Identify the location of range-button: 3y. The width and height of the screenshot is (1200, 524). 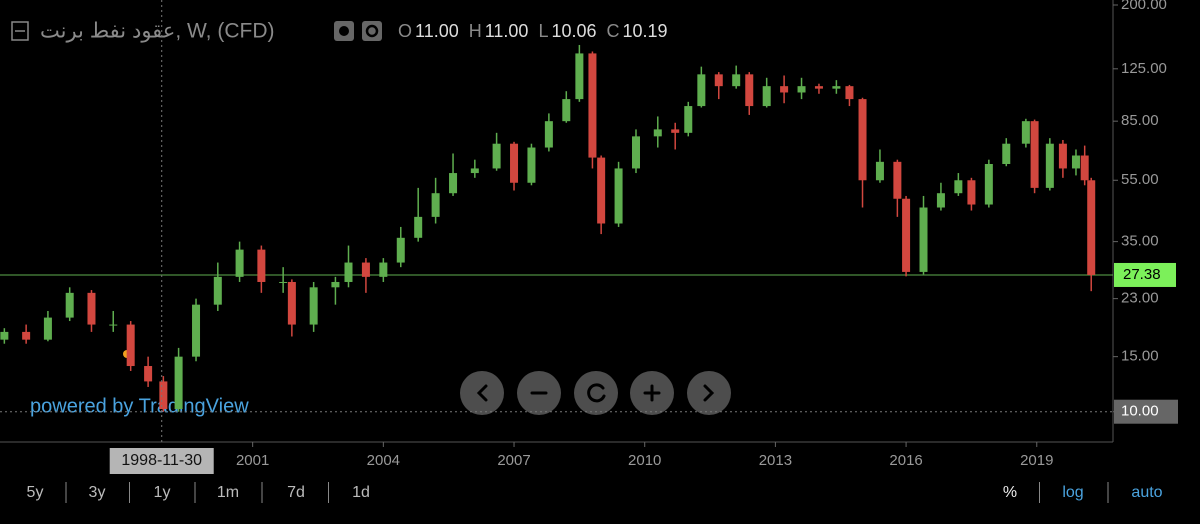
(97, 492).